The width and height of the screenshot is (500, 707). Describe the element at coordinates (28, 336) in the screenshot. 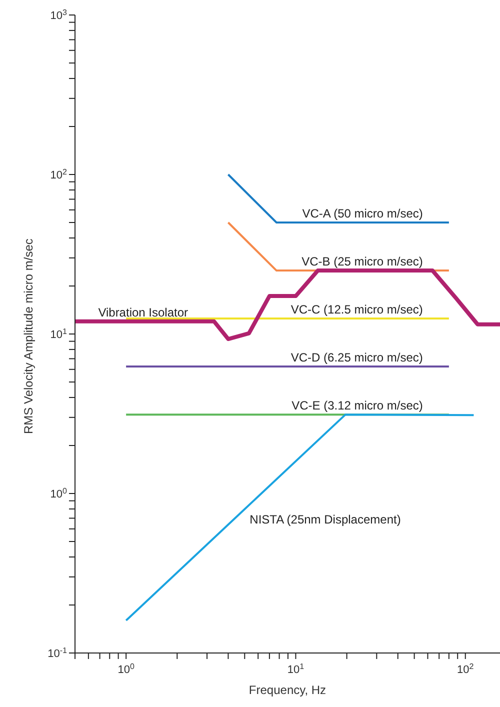

I see `y-axis-title: RMS Velocity Amplitude micro m/sec` at that location.